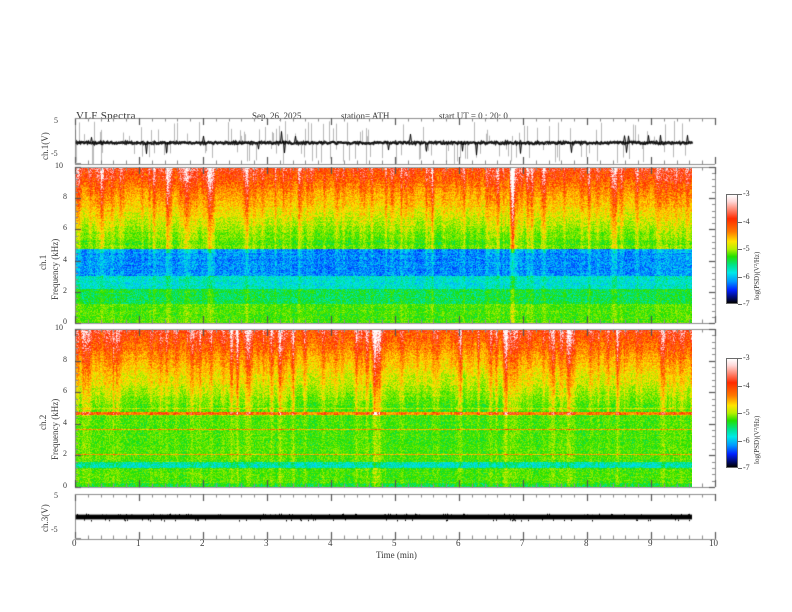 This screenshot has width=792, height=612. Describe the element at coordinates (56, 495) in the screenshot. I see `ch3-wave-ytick-pos5: 5` at that location.